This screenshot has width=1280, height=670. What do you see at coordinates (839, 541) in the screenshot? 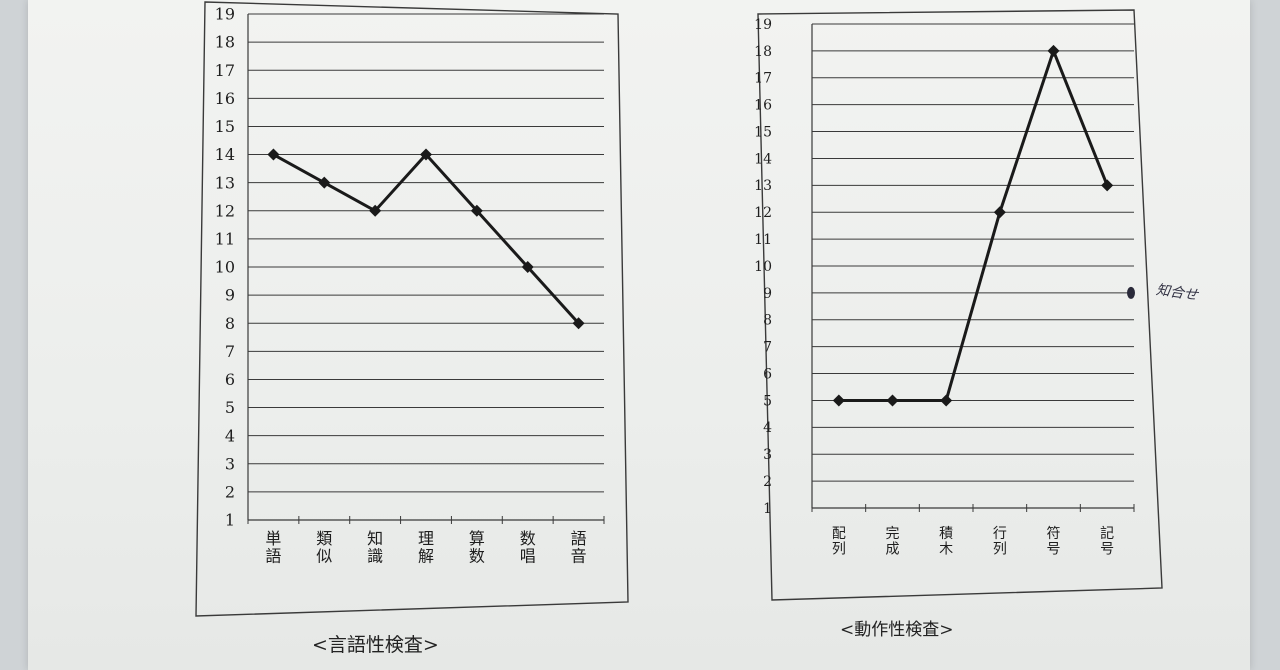
I see `x-category-label: 配列` at bounding box center [839, 541].